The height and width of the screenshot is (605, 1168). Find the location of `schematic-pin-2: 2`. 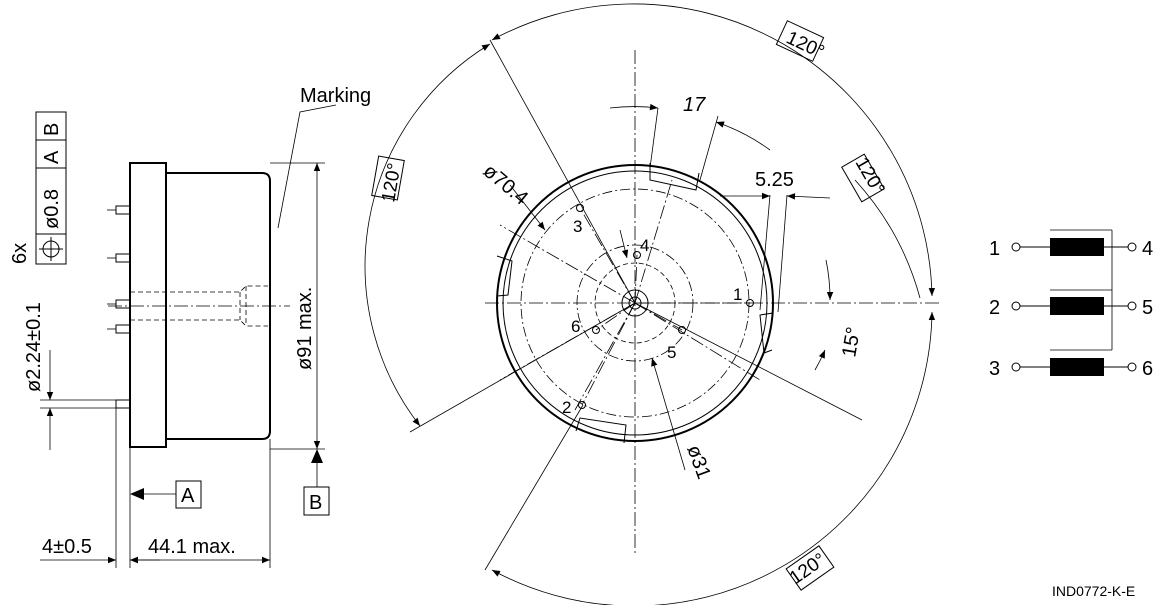

schematic-pin-2: 2 is located at coordinates (994, 308).